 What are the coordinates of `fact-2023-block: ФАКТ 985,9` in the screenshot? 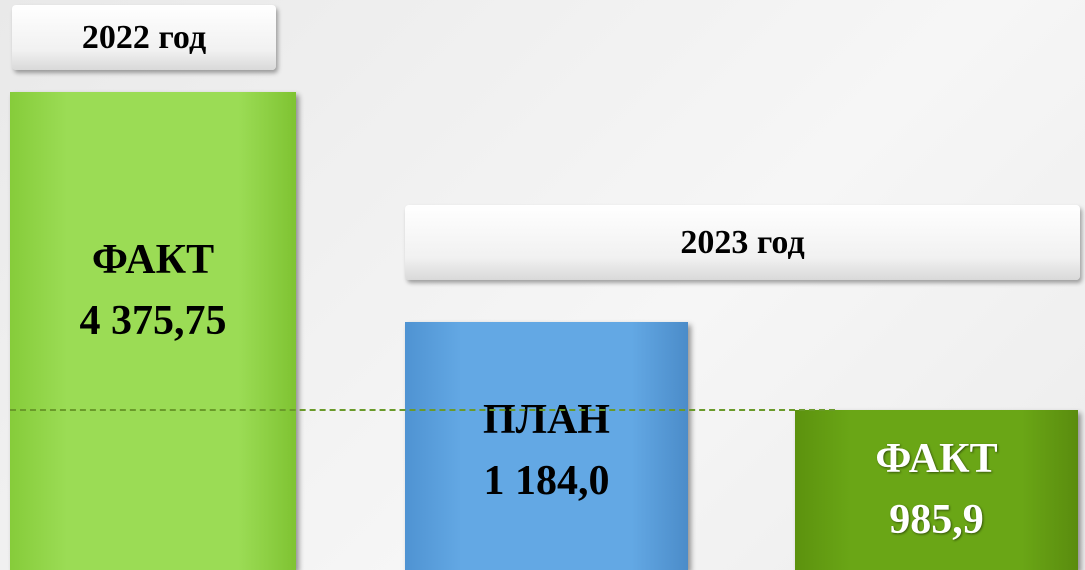 It's located at (936, 490).